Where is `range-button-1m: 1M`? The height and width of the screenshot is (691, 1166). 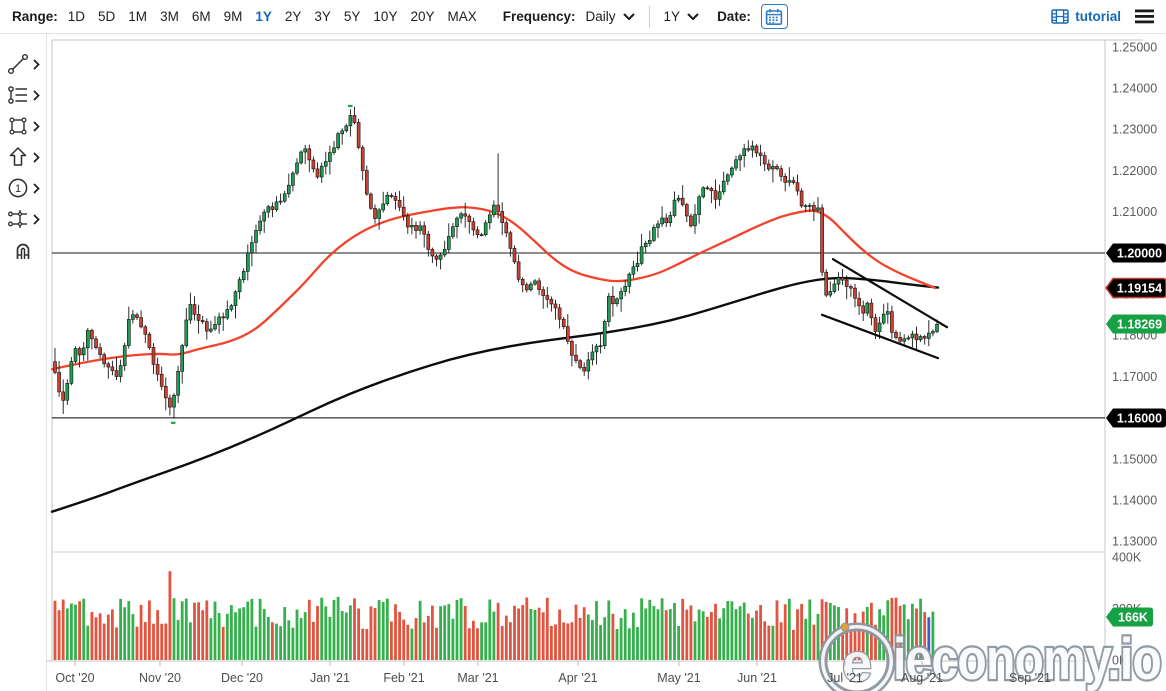 range-button-1m: 1M is located at coordinates (138, 16).